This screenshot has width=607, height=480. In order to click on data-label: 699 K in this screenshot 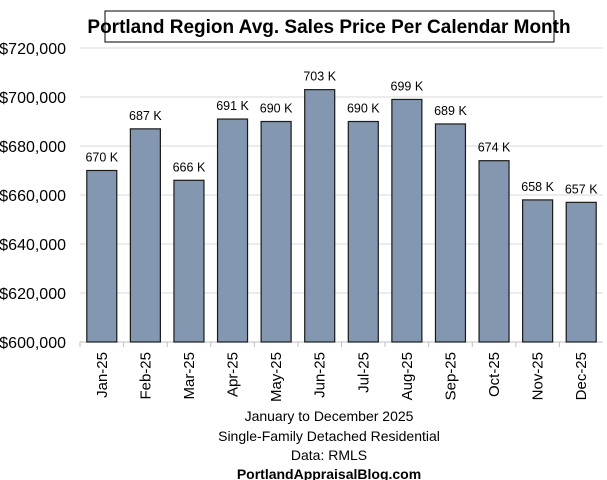, I will do `click(407, 86)`.